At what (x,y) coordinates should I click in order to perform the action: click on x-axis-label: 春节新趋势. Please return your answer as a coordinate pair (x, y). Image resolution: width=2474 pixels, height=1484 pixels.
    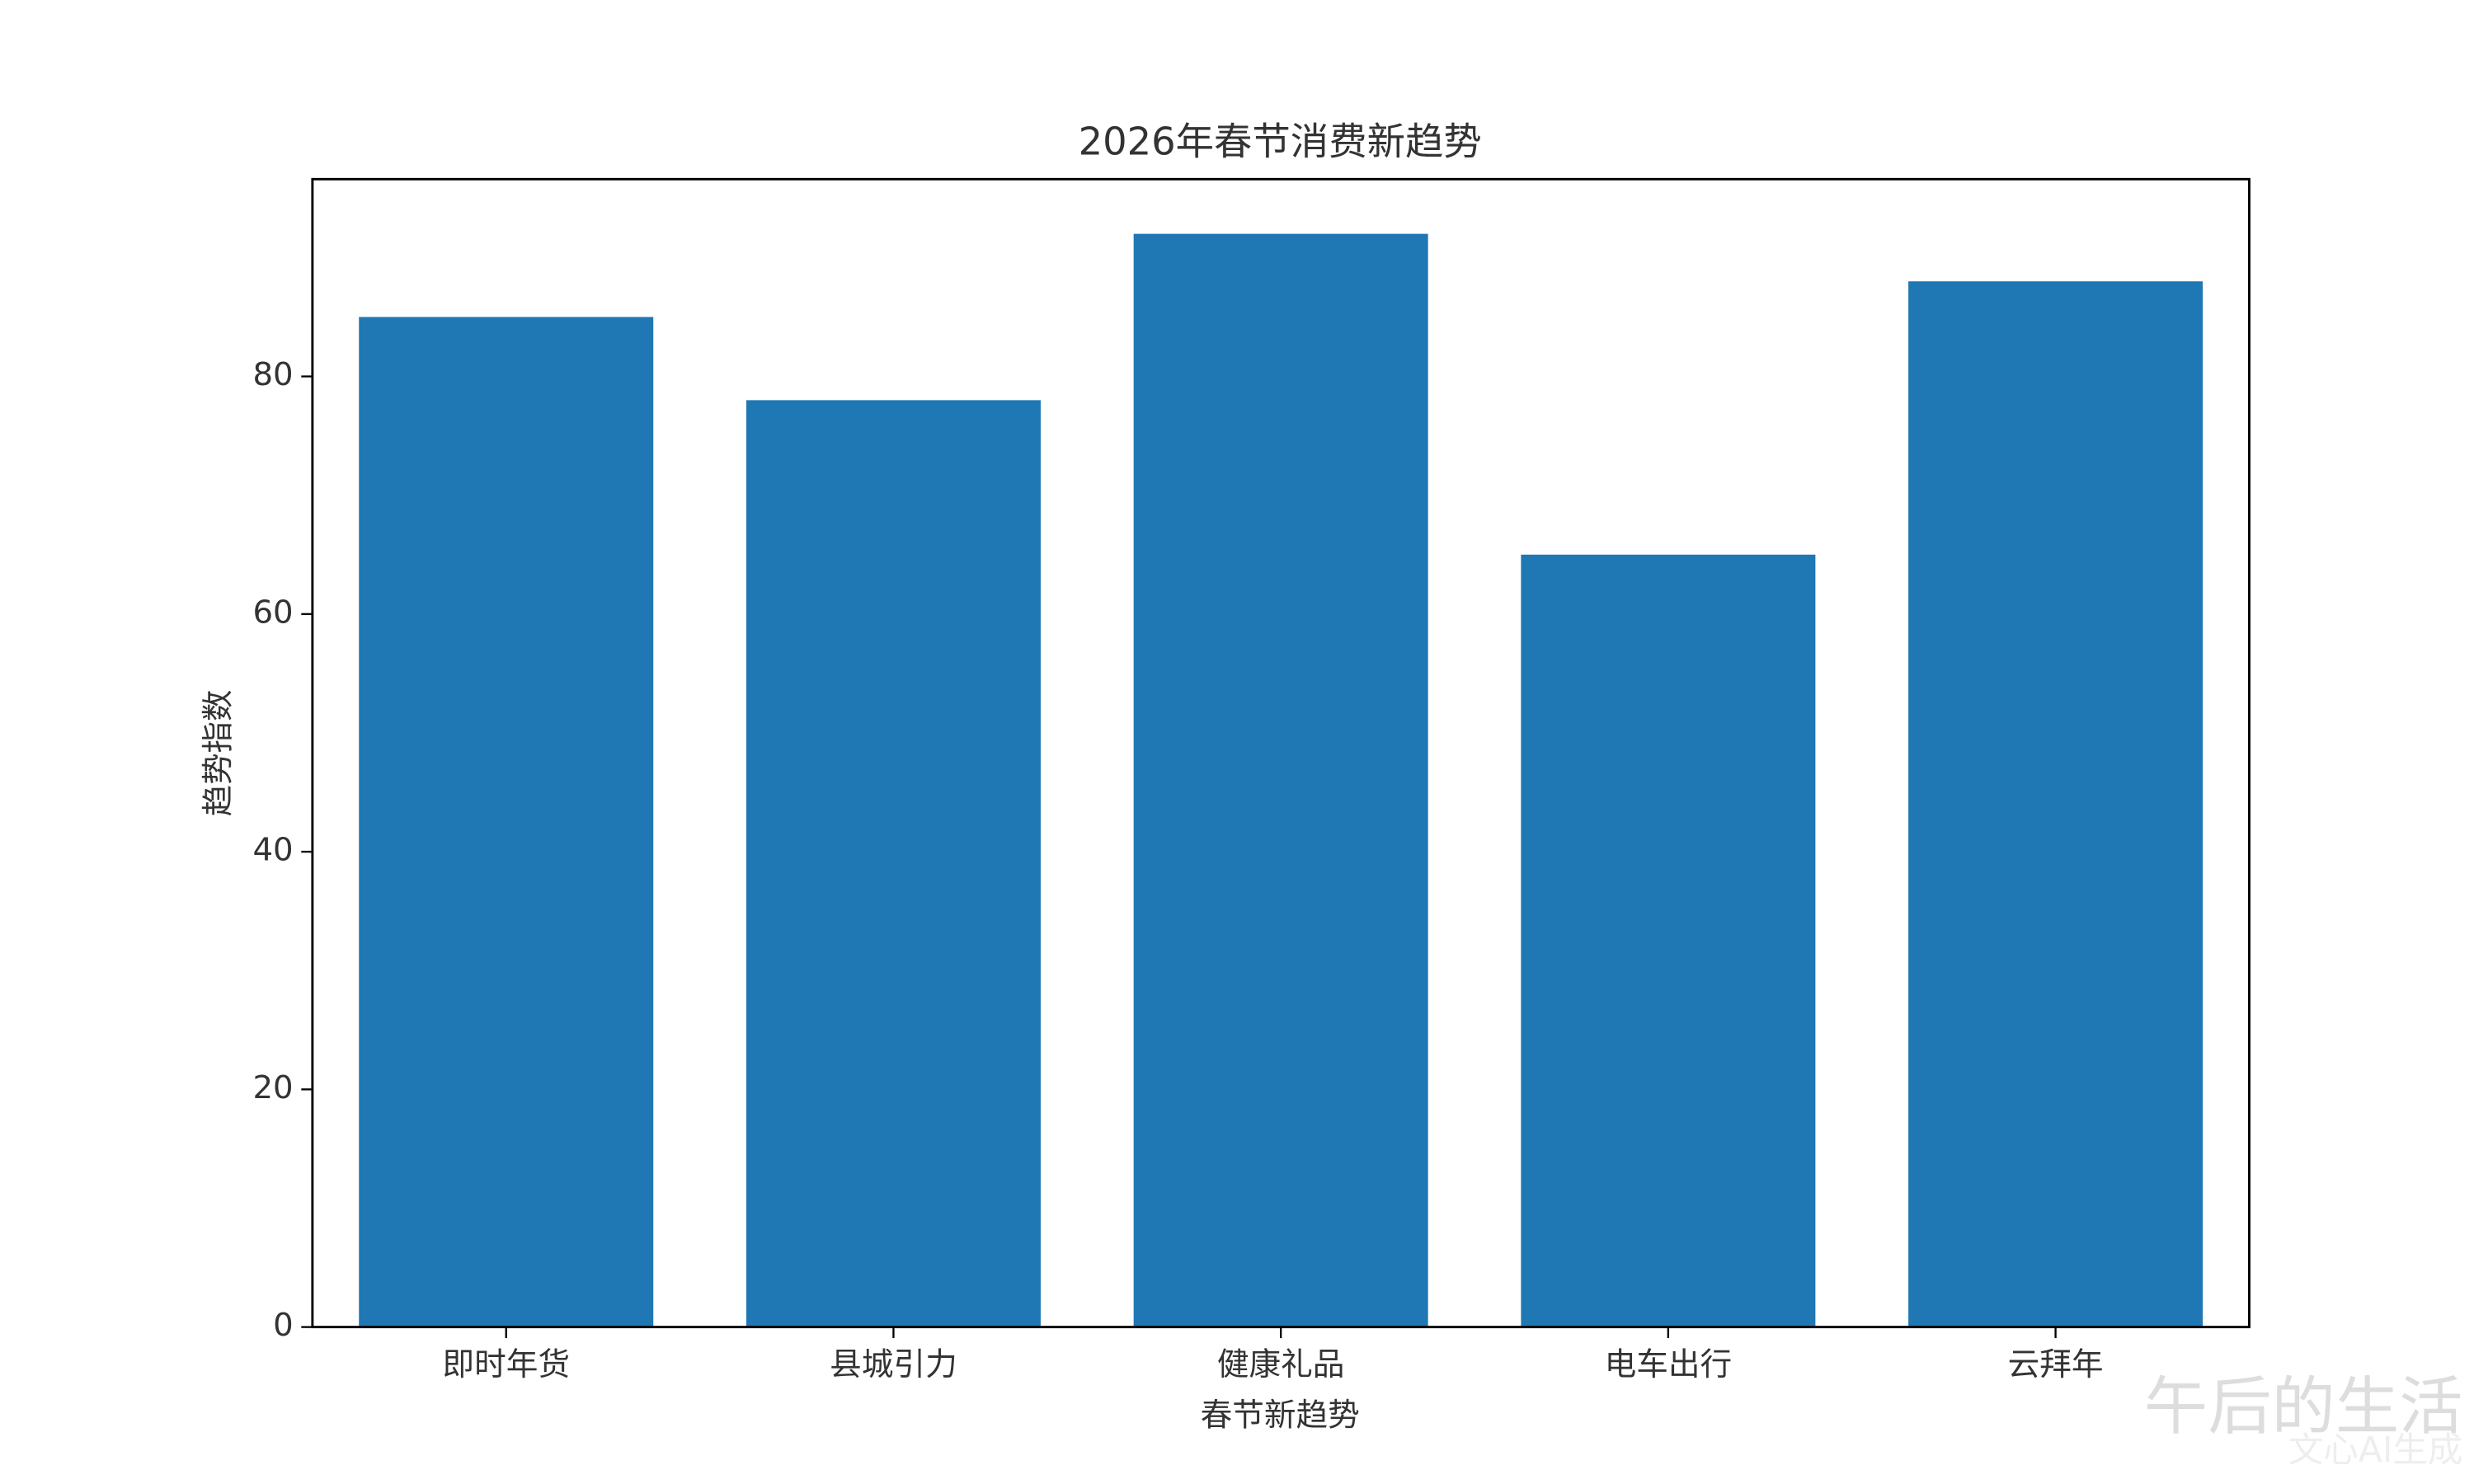
    Looking at the image, I should click on (1280, 1416).